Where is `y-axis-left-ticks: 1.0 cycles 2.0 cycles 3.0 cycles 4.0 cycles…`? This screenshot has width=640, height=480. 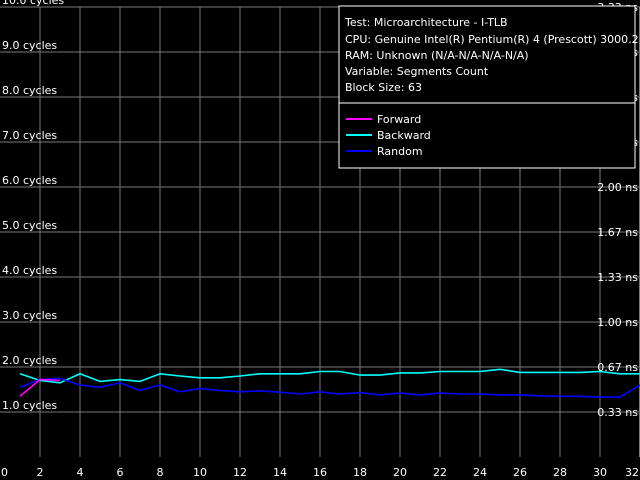
y-axis-left-ticks: 1.0 cycles 2.0 cycles 3.0 cycles 4.0 cycles… is located at coordinates (33, 206).